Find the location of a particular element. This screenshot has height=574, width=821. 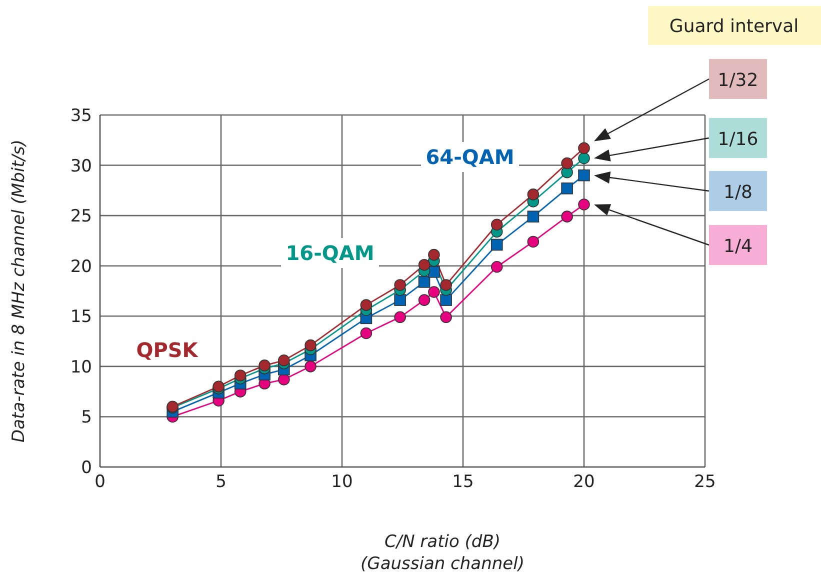

text: 1/16 is located at coordinates (738, 139).